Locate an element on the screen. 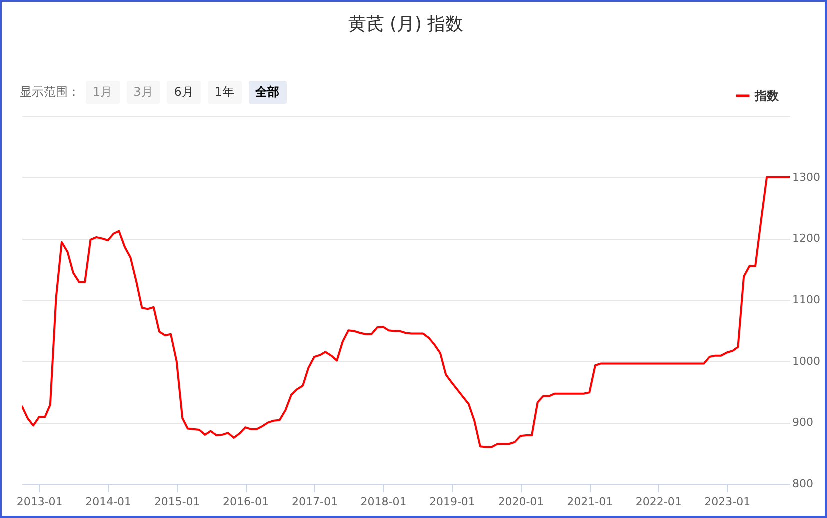 The image size is (827, 518). text: 1年 is located at coordinates (225, 92).